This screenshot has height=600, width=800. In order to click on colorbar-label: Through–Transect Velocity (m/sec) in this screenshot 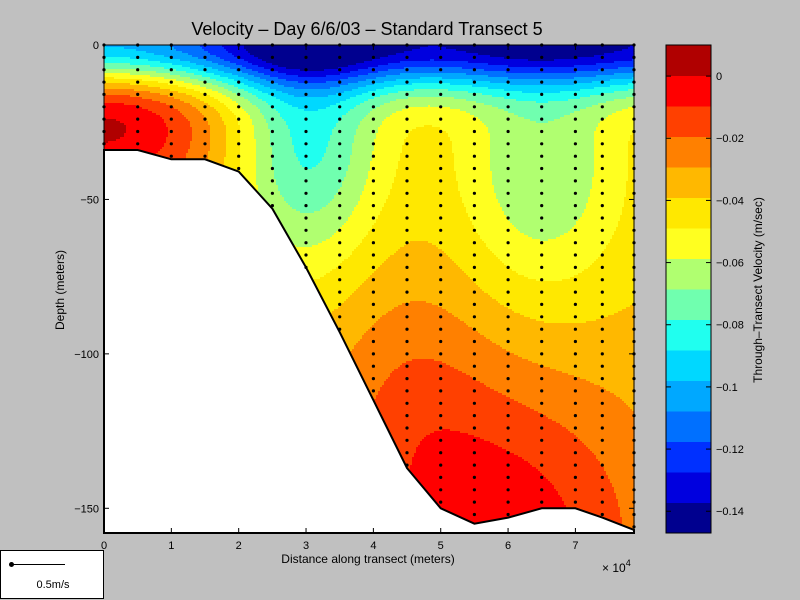, I will do `click(758, 290)`.